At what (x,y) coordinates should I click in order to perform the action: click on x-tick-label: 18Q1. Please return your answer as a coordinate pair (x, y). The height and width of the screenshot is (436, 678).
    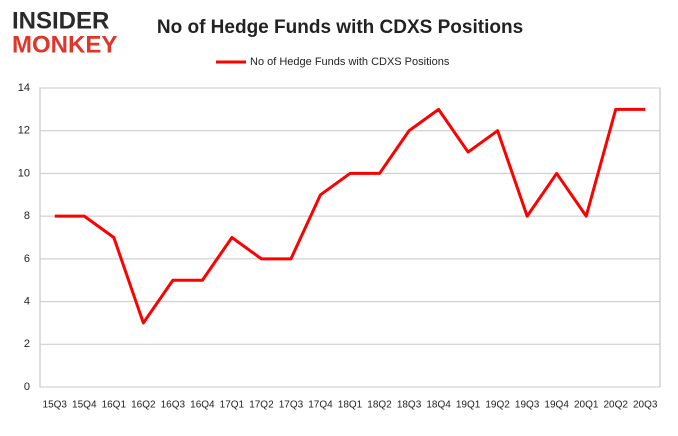
    Looking at the image, I should click on (350, 405).